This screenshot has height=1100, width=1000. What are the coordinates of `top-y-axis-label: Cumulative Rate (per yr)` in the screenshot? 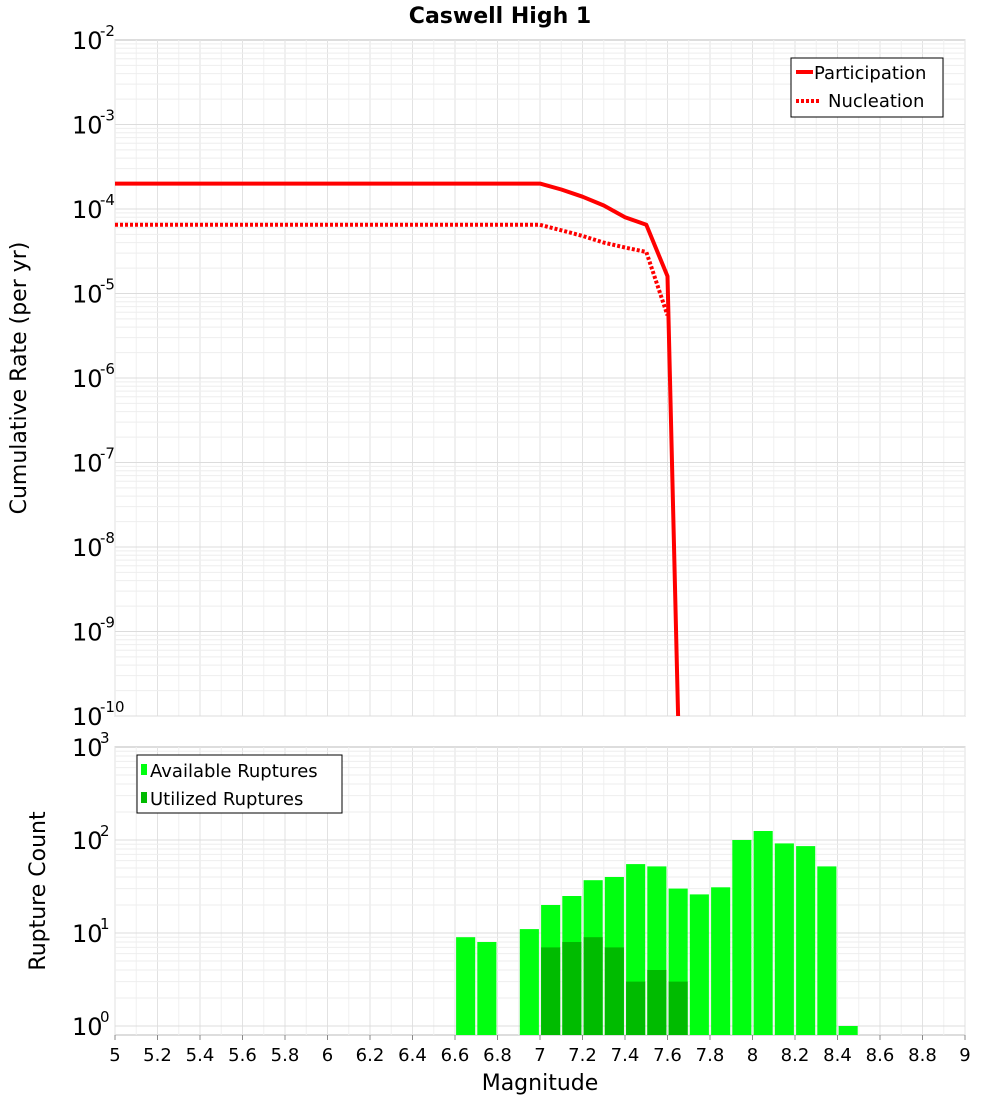 It's located at (19, 378).